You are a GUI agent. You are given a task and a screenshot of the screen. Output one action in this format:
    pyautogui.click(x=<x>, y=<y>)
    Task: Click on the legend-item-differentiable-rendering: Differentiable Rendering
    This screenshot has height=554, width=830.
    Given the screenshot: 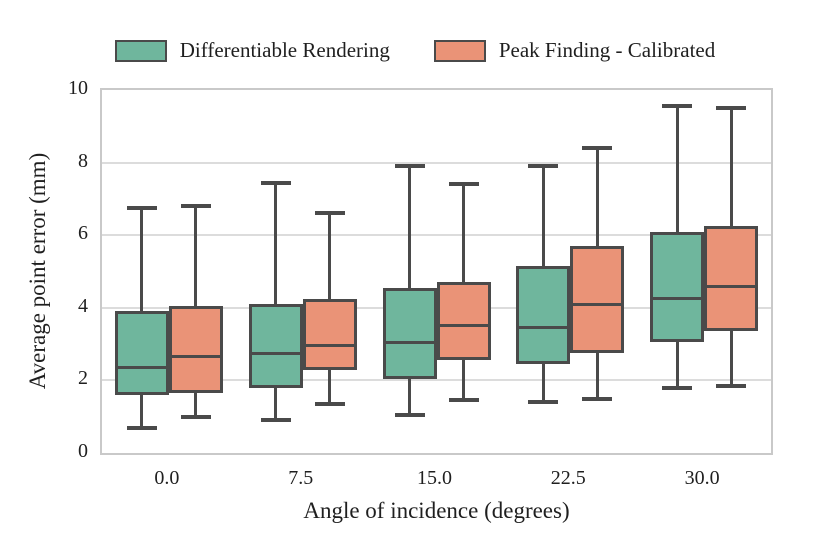 What is the action you would take?
    pyautogui.click(x=252, y=50)
    